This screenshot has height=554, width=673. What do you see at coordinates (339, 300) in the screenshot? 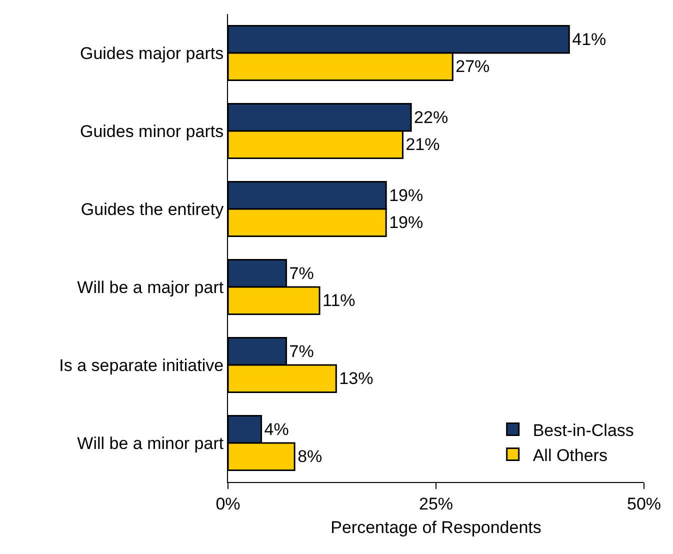
I see `data-label: 11%` at bounding box center [339, 300].